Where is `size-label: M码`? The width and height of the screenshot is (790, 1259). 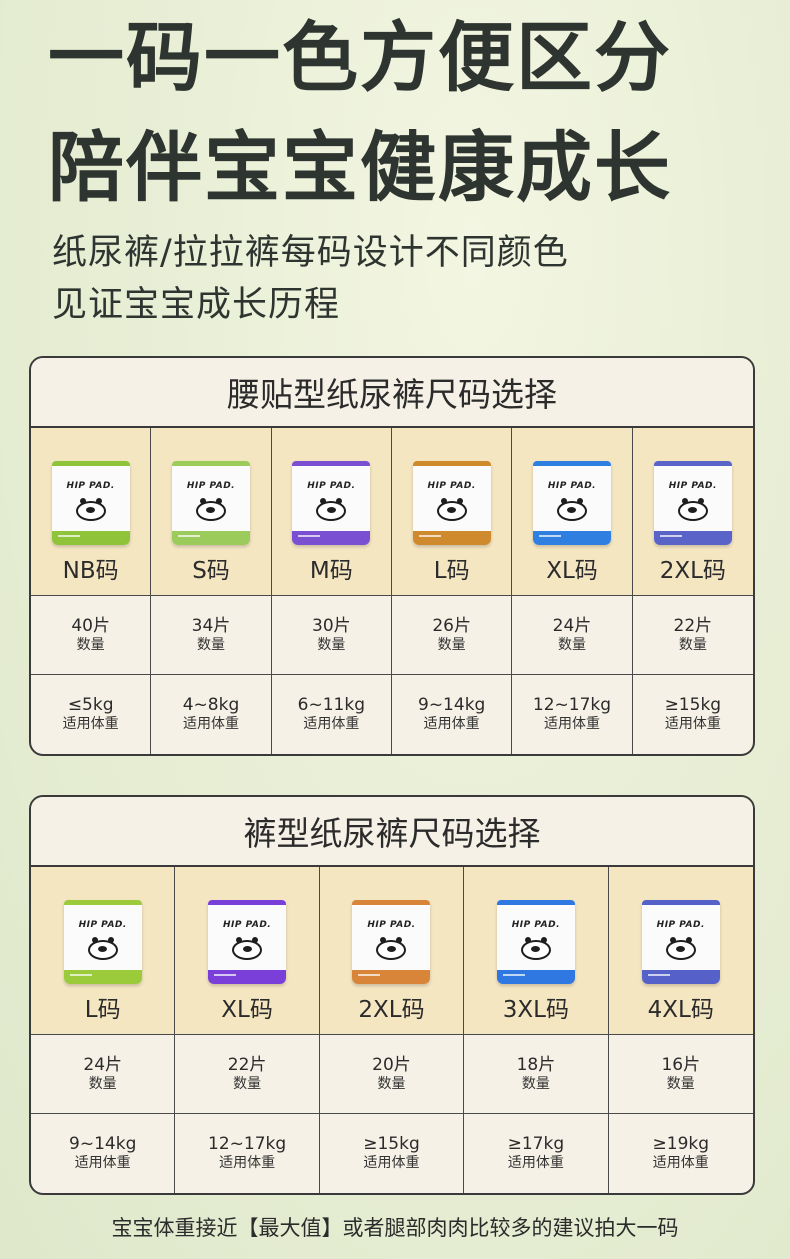
size-label: M码 is located at coordinates (331, 571).